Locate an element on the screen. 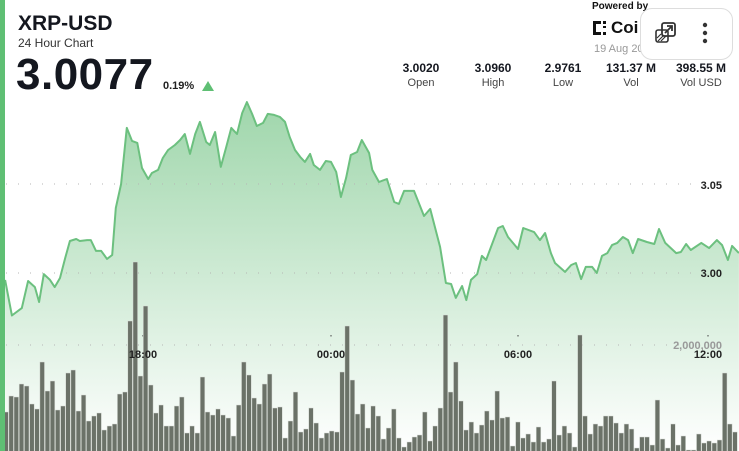 The height and width of the screenshot is (451, 739). up-arrow-icon is located at coordinates (208, 86).